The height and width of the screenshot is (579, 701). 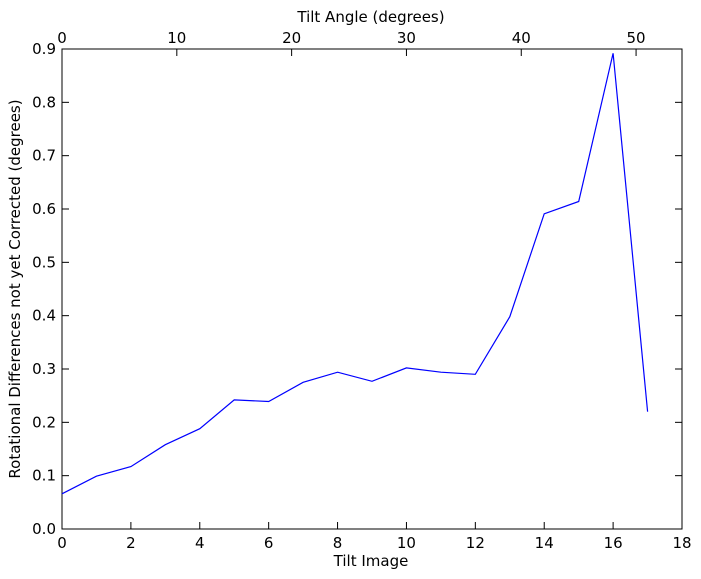 I want to click on top-x-tick-label: 40, so click(x=521, y=38).